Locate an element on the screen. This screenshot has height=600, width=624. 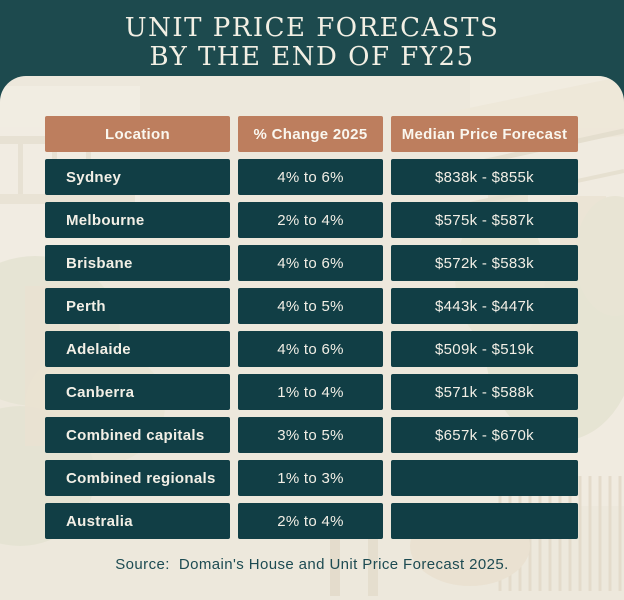
table-cell-location: Adelaide is located at coordinates (137, 349).